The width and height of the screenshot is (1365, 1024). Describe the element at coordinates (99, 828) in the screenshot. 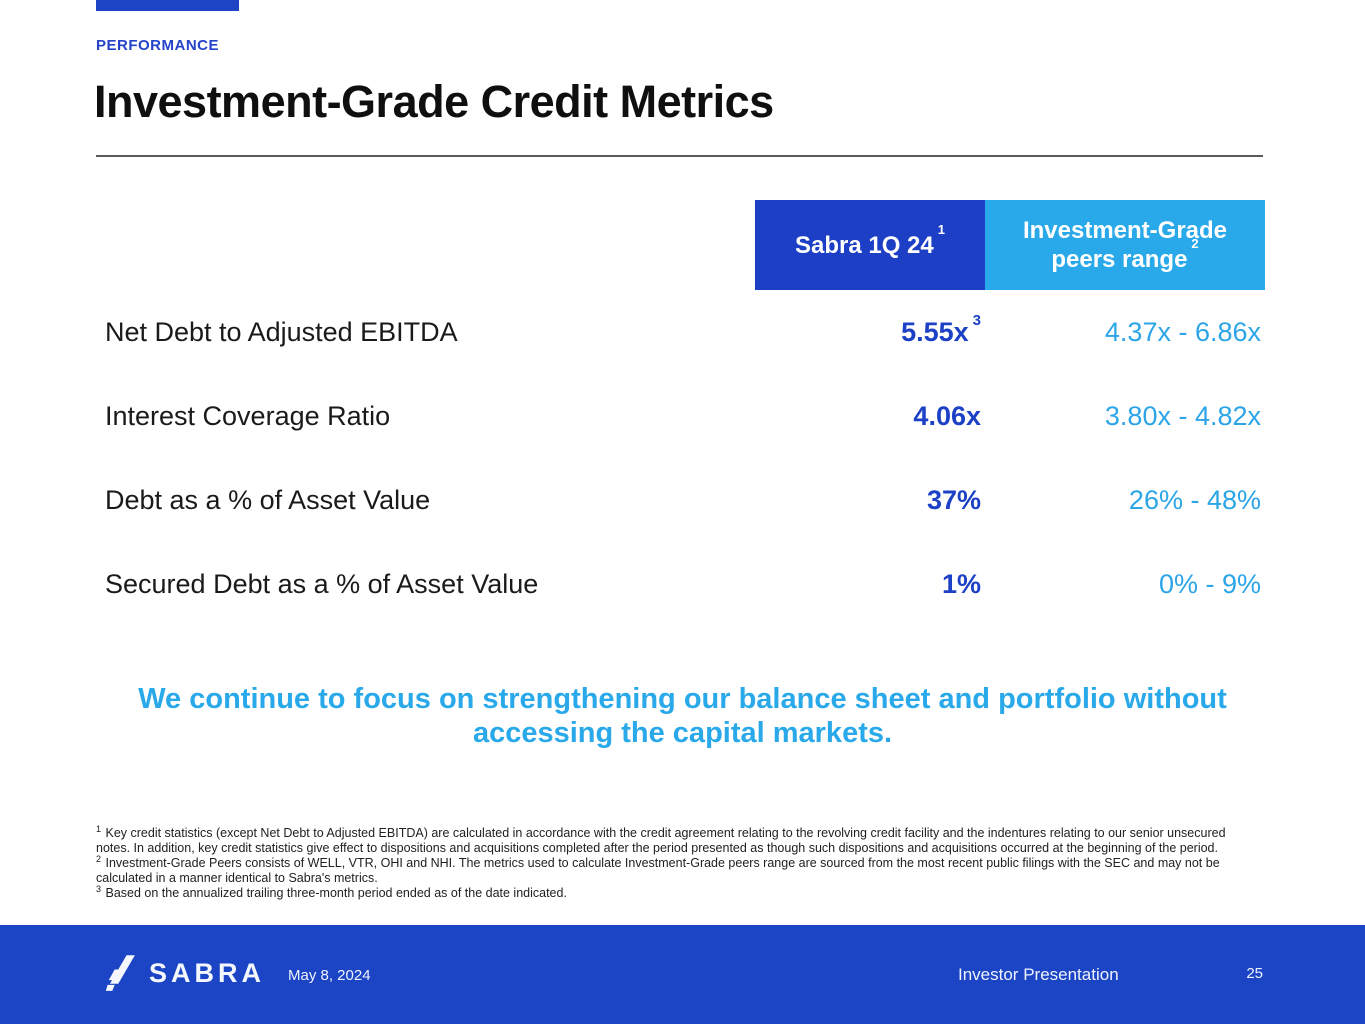

I see `footnote-1-marker: 1` at that location.